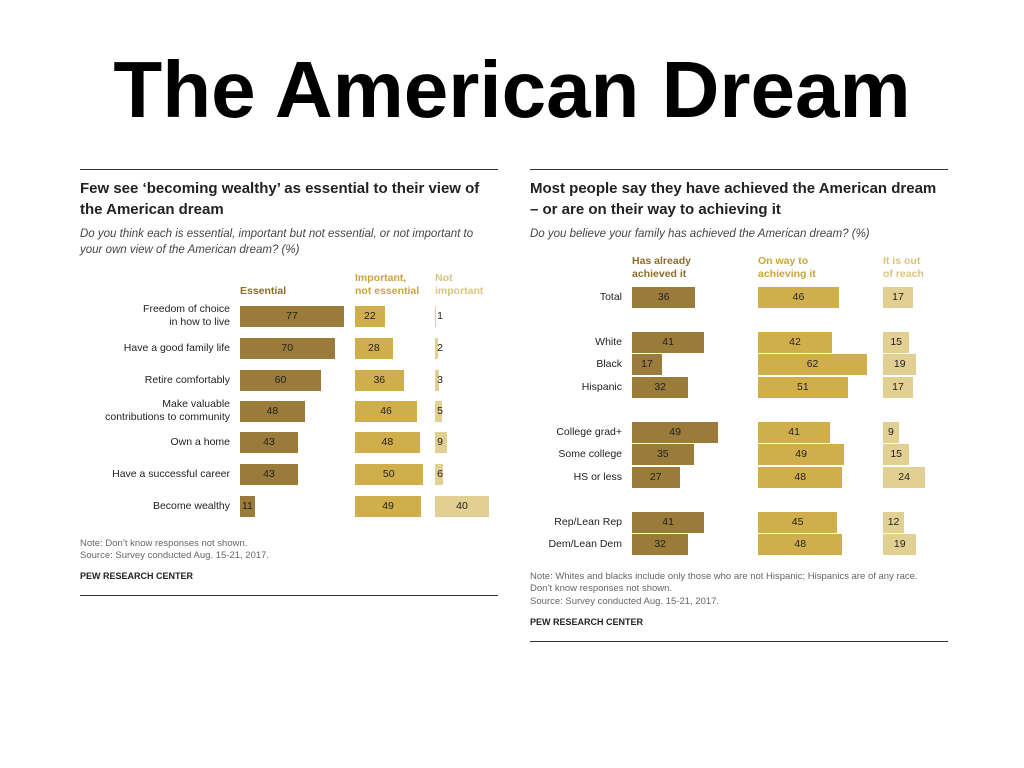  I want to click on right-category-label-line: HS or less, so click(597, 476).